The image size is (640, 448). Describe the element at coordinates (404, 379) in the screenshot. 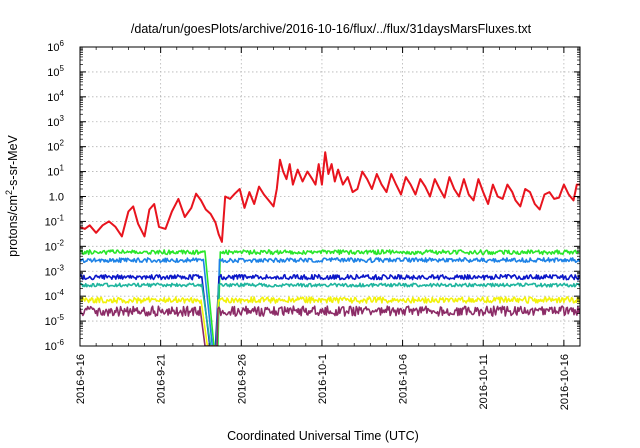

I see `x-tick-label: 2016-10-6` at that location.